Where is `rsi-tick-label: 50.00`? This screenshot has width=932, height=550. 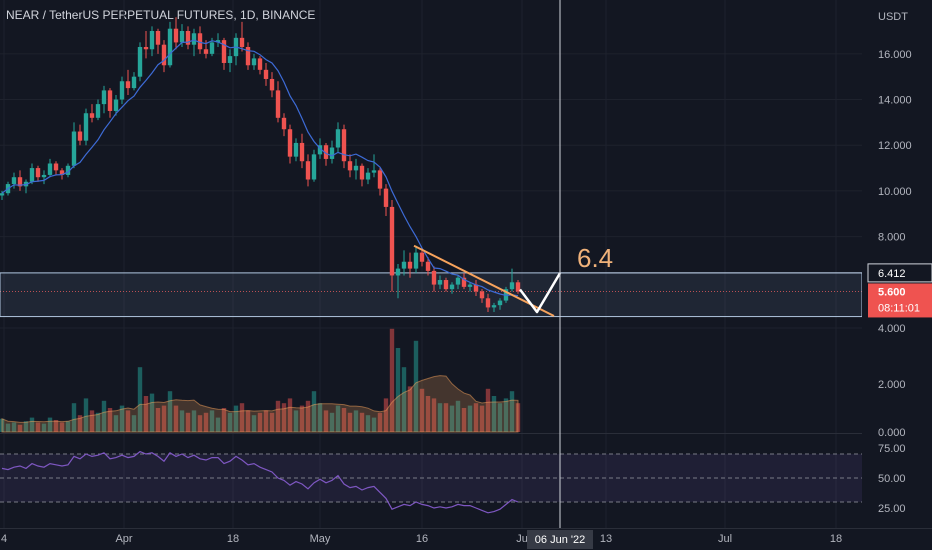
rsi-tick-label: 50.00 is located at coordinates (892, 479).